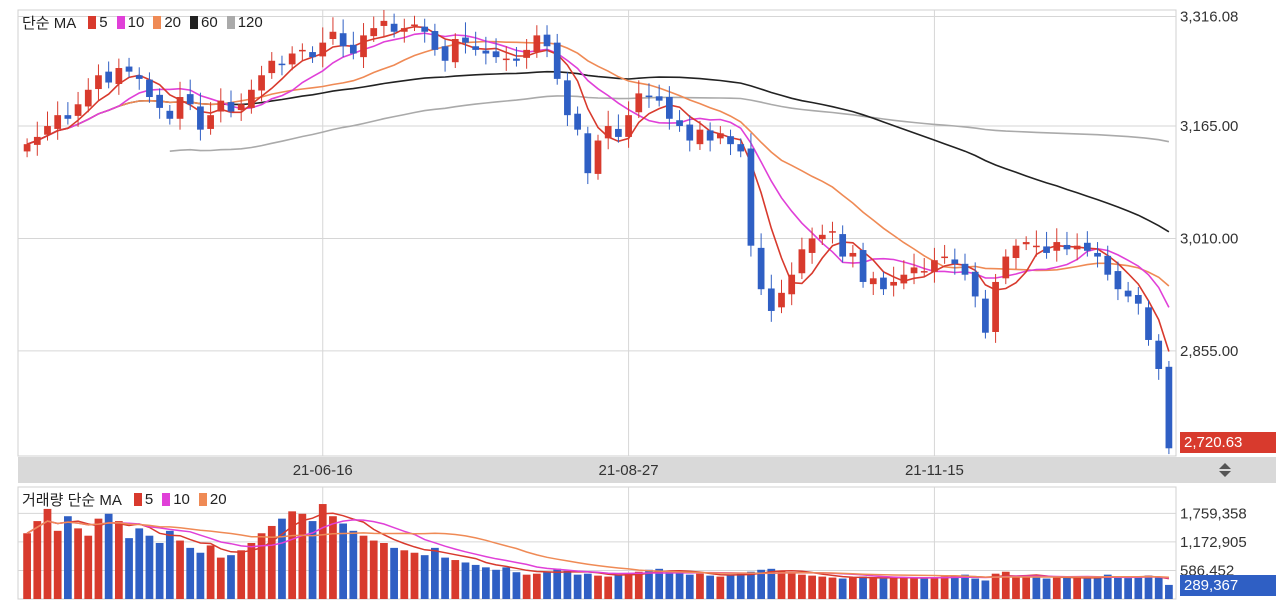 The height and width of the screenshot is (605, 1280). Describe the element at coordinates (218, 499) in the screenshot. I see `volume-legend-label-20: 20` at that location.